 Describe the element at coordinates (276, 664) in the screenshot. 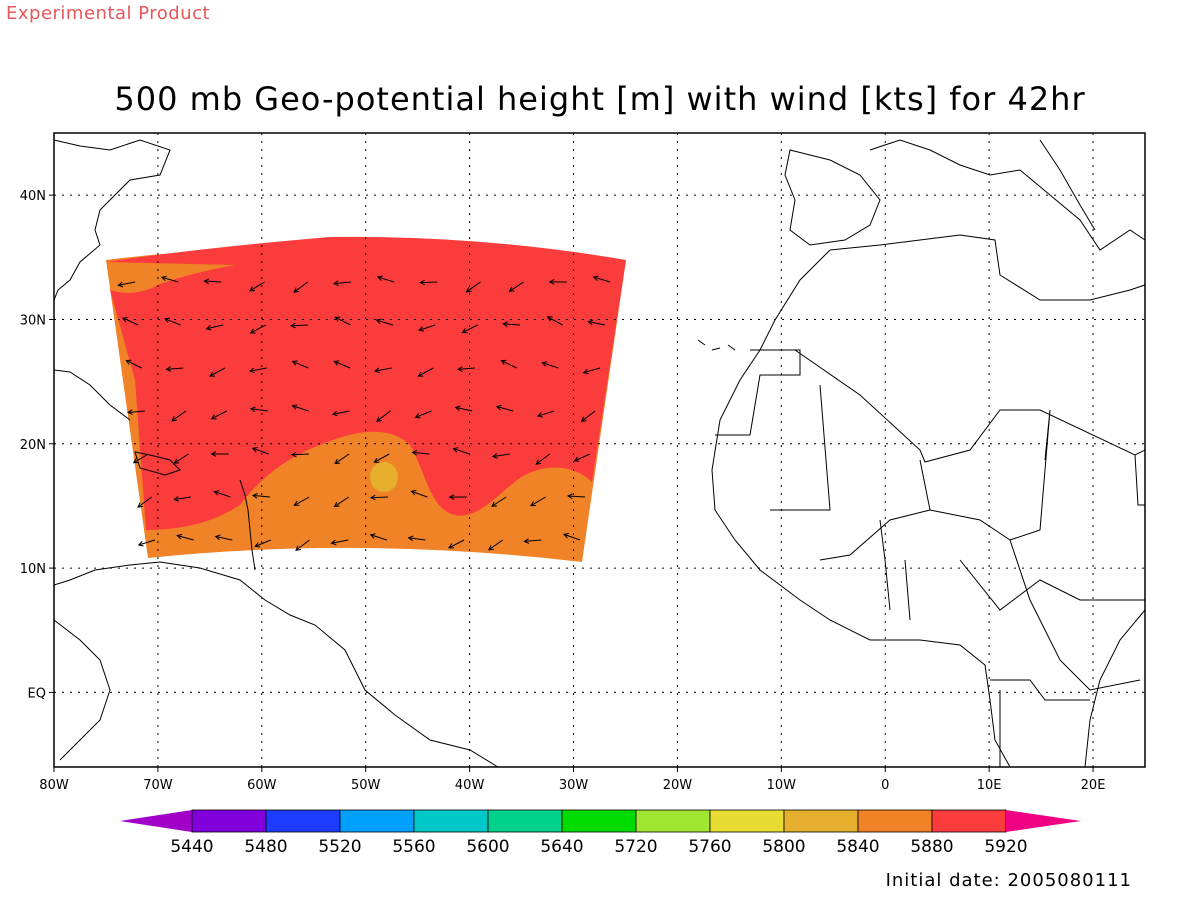

I see `south-america-coast` at that location.